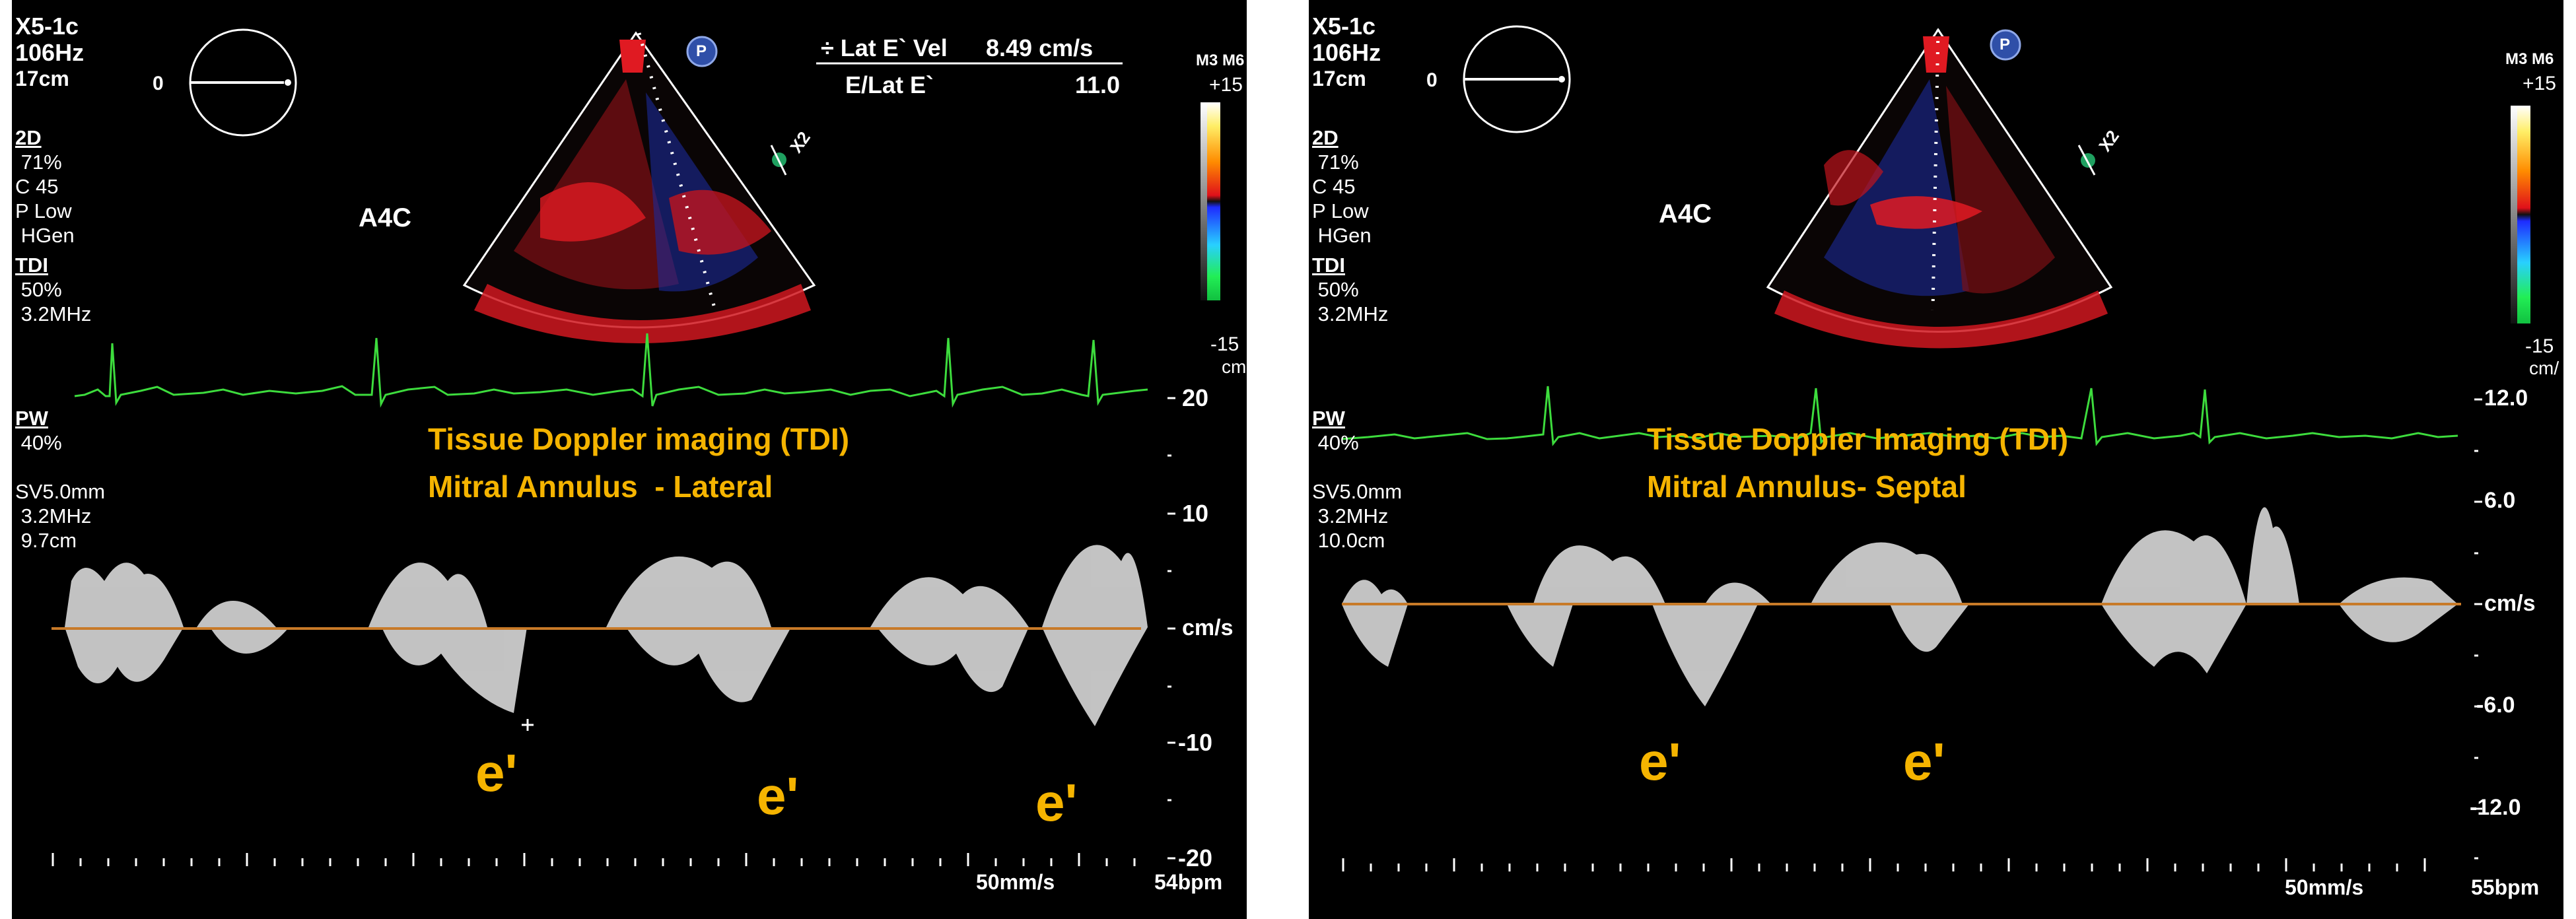 The image size is (2576, 919). I want to click on scale-bottom: -20, so click(1195, 858).